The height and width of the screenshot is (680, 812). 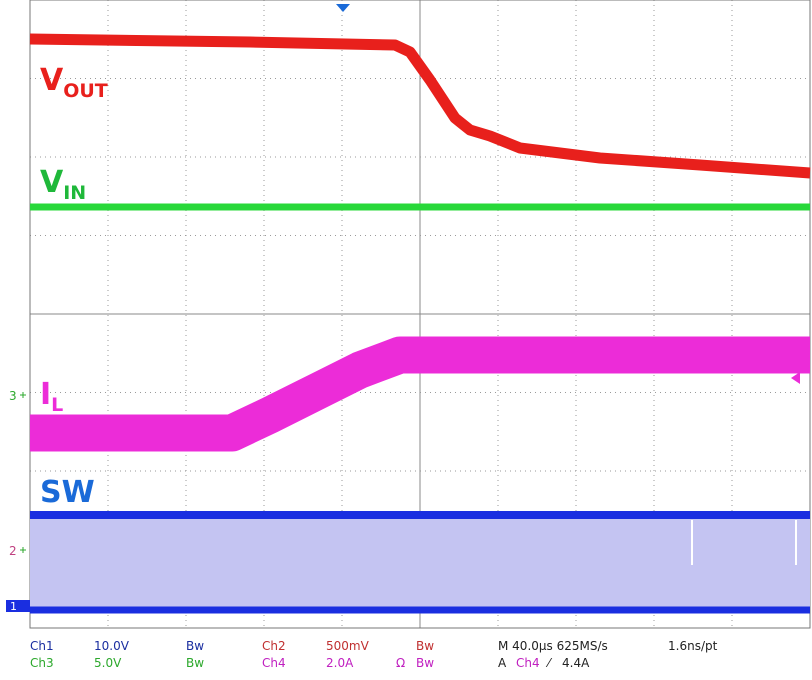 I want to click on ch1-marker-box, so click(x=18, y=606).